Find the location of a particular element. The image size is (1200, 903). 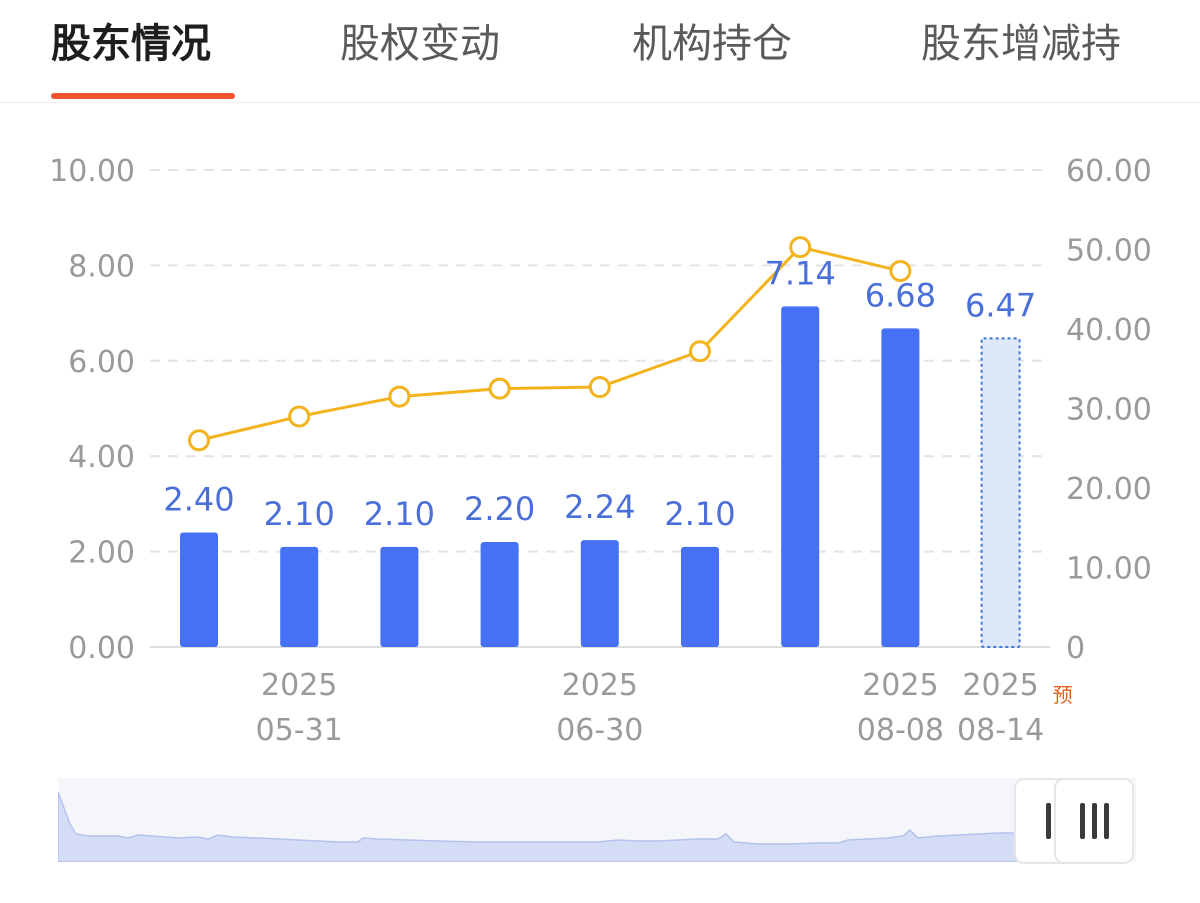

right-axis-tick-label: 10.00 is located at coordinates (1109, 569).